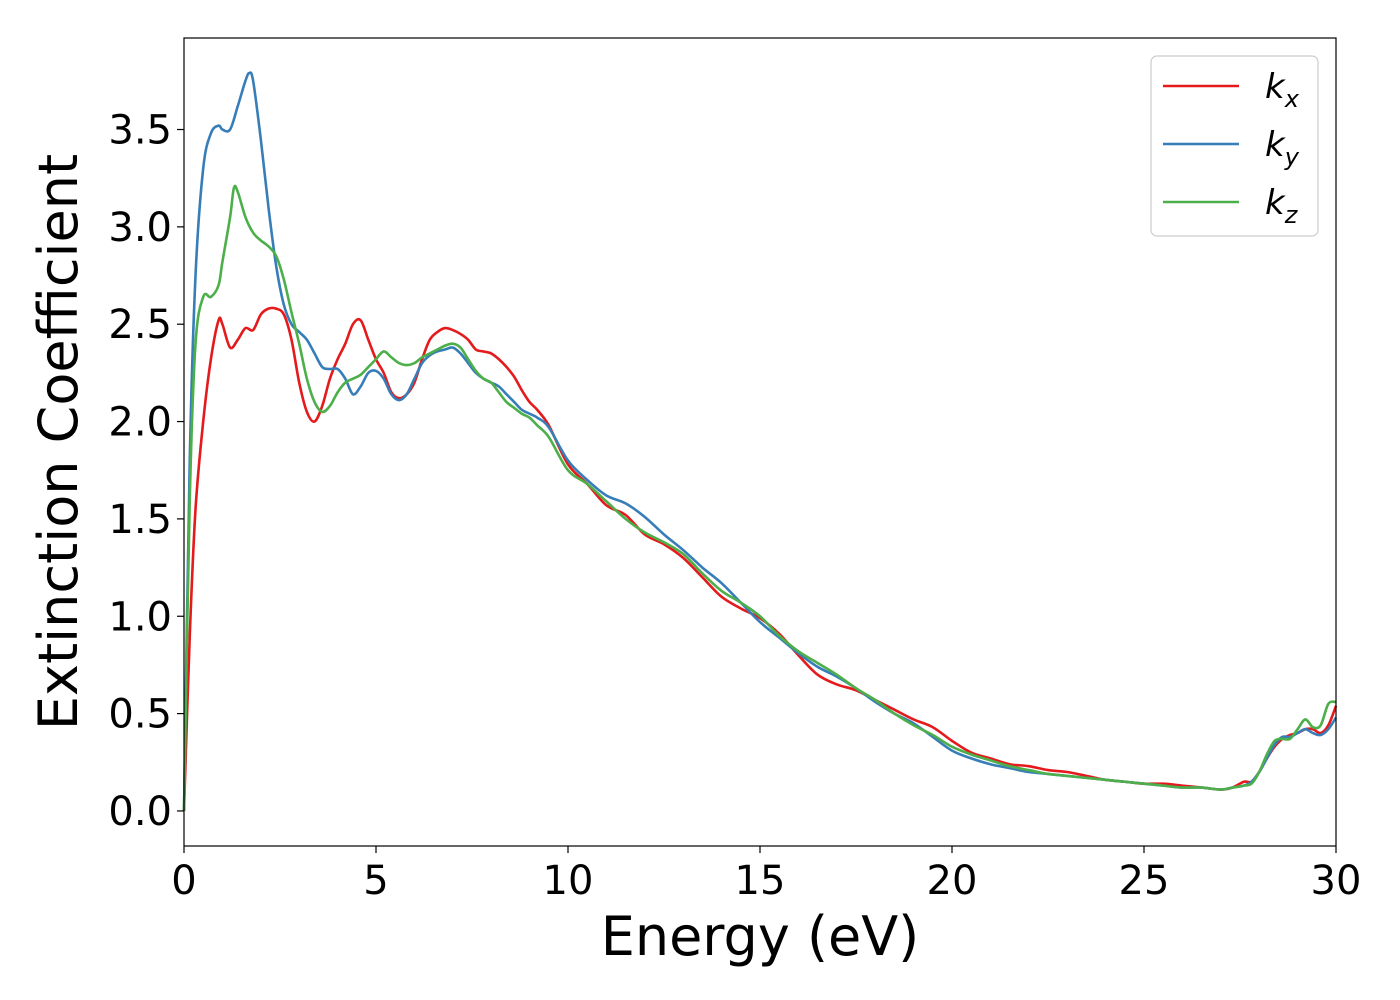 The width and height of the screenshot is (1400, 1000). Describe the element at coordinates (140, 423) in the screenshot. I see `y-tick-label: 2.0` at that location.